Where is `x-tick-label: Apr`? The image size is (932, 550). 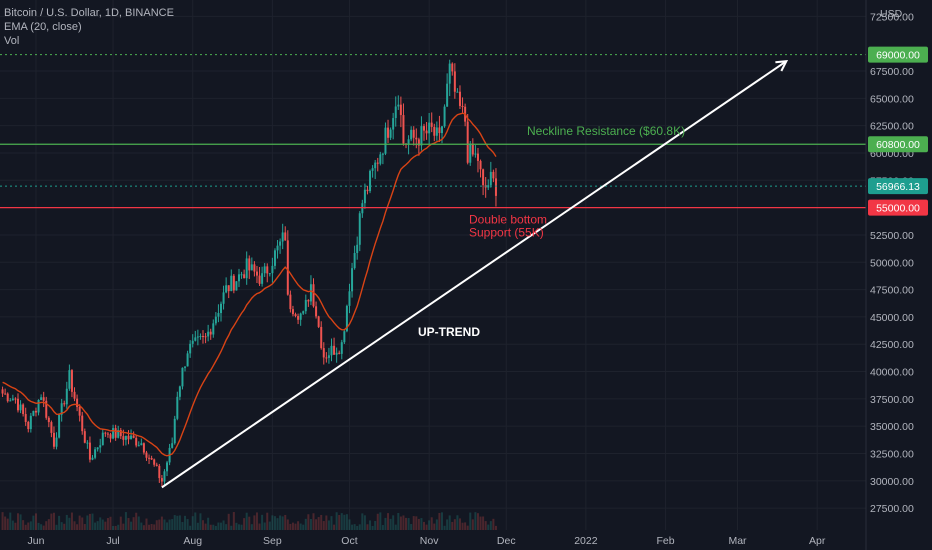
x-tick-label: Apr is located at coordinates (817, 541).